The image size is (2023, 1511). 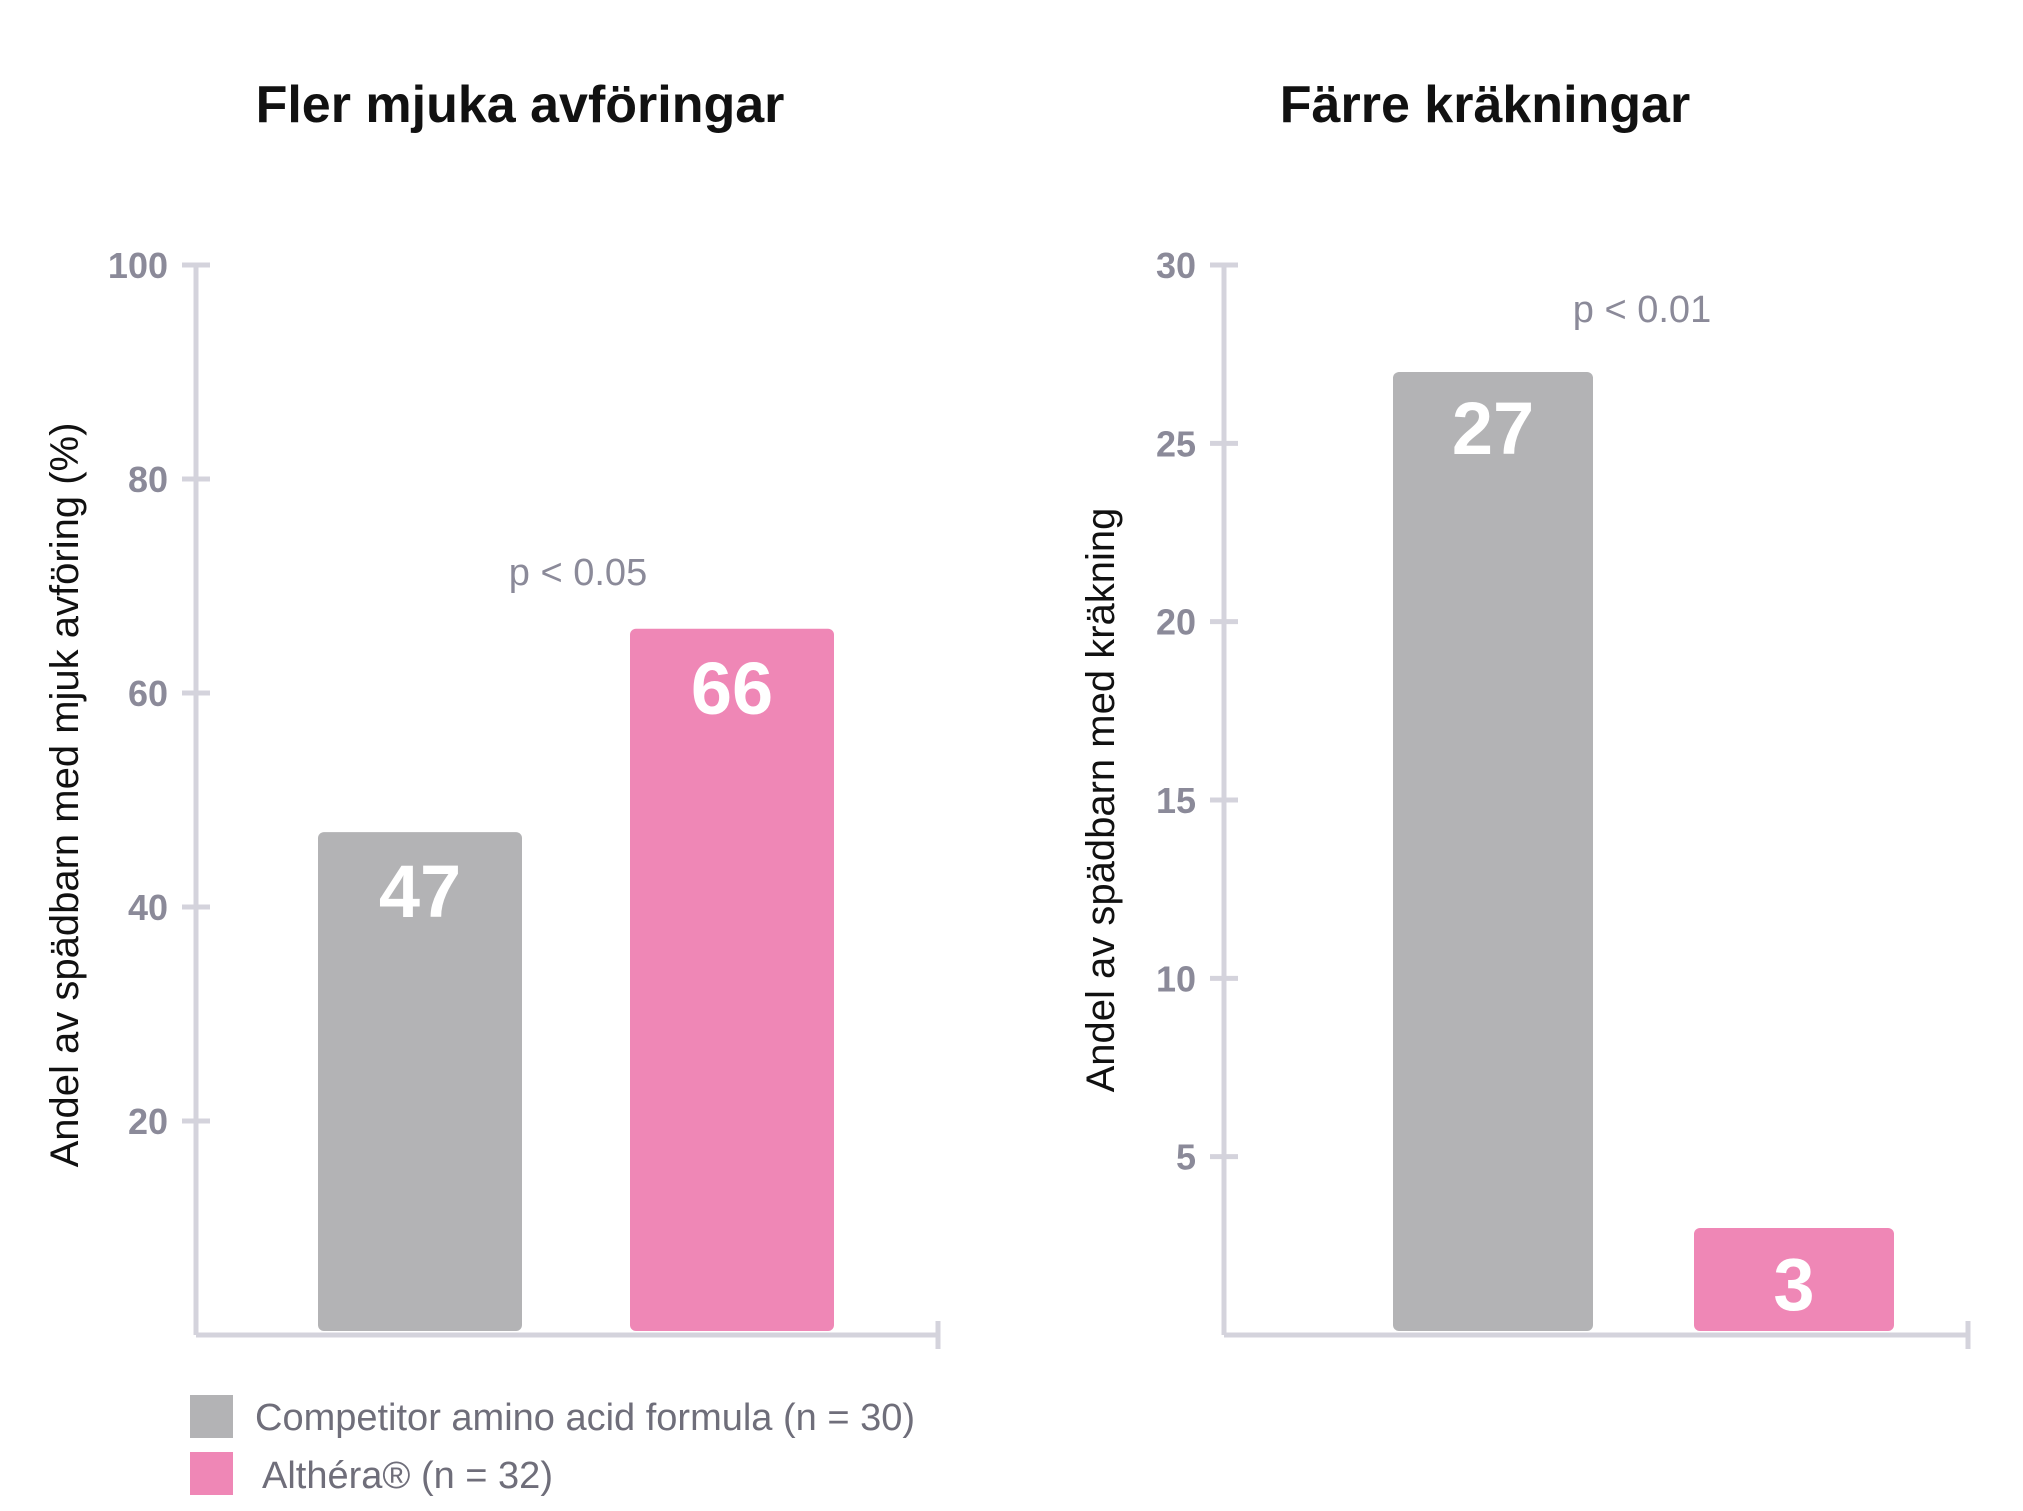 I want to click on y-axis-ticks: 5 10 15 20 25 30, so click(x=1197, y=711).